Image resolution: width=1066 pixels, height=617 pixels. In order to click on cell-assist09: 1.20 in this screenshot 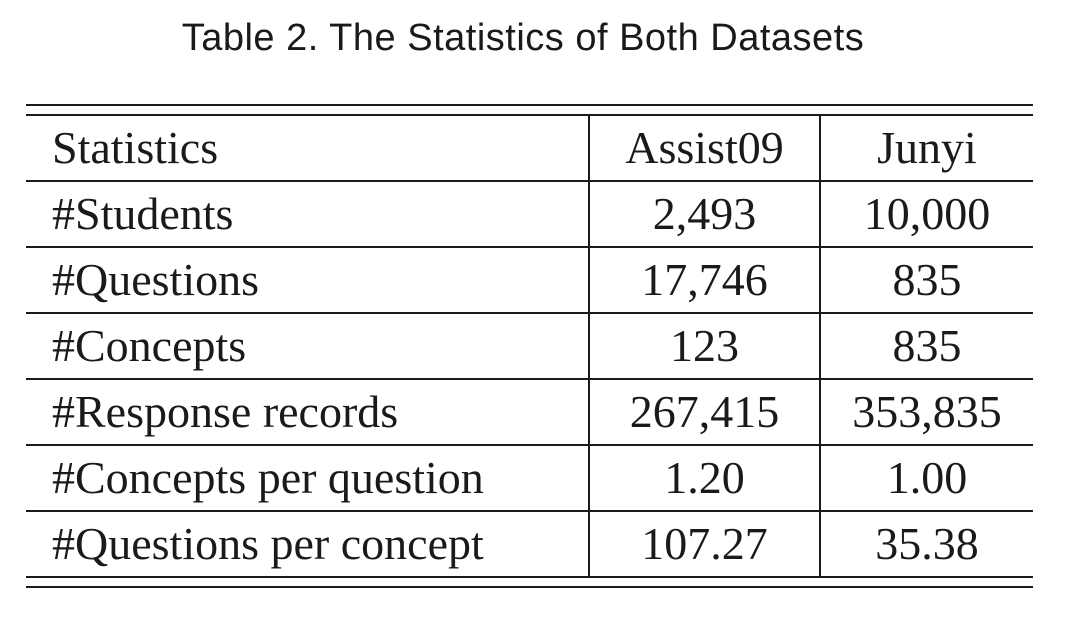, I will do `click(704, 477)`.